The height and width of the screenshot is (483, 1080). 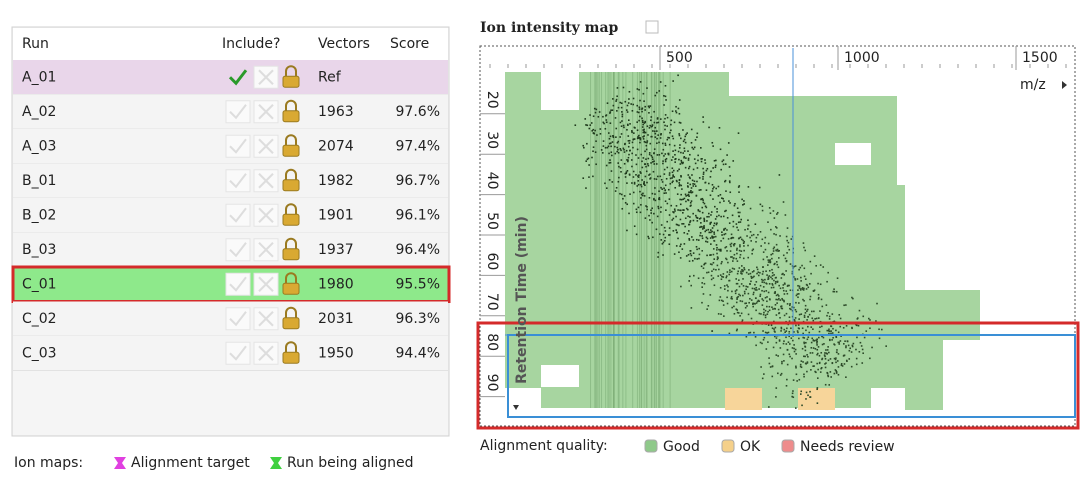 What do you see at coordinates (791, 376) in the screenshot?
I see `selection-box` at bounding box center [791, 376].